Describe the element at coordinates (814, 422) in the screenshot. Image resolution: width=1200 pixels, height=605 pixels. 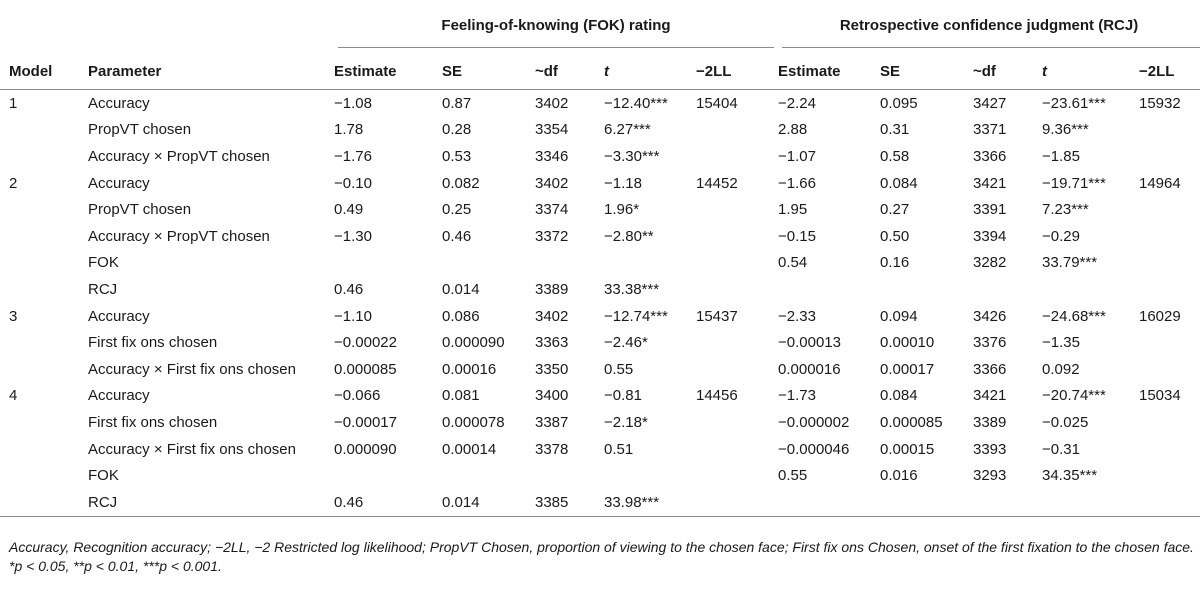
I see `rcj-estimate-cell: −0.000002` at that location.